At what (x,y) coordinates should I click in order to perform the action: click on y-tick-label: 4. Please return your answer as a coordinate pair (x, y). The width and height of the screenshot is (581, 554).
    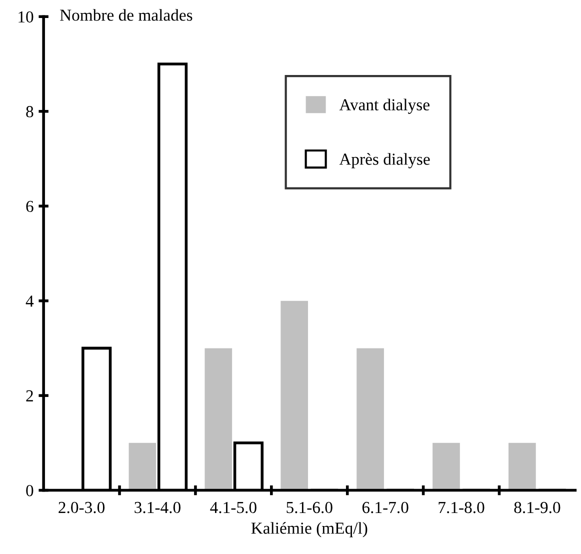
    Looking at the image, I should click on (30, 301).